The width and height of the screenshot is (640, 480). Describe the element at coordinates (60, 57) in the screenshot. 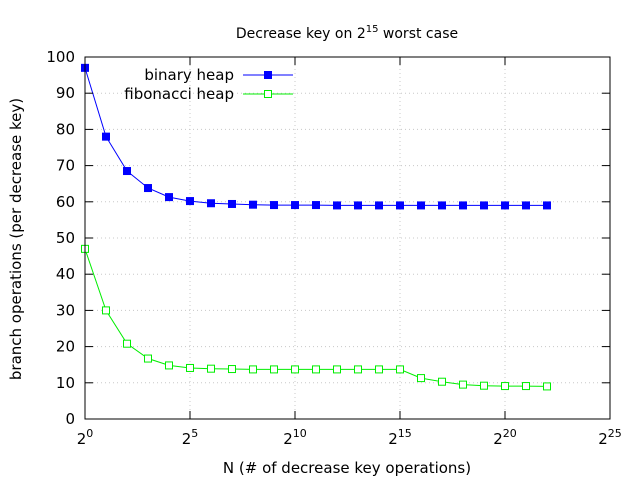

I see `y-tick-label: 100` at that location.